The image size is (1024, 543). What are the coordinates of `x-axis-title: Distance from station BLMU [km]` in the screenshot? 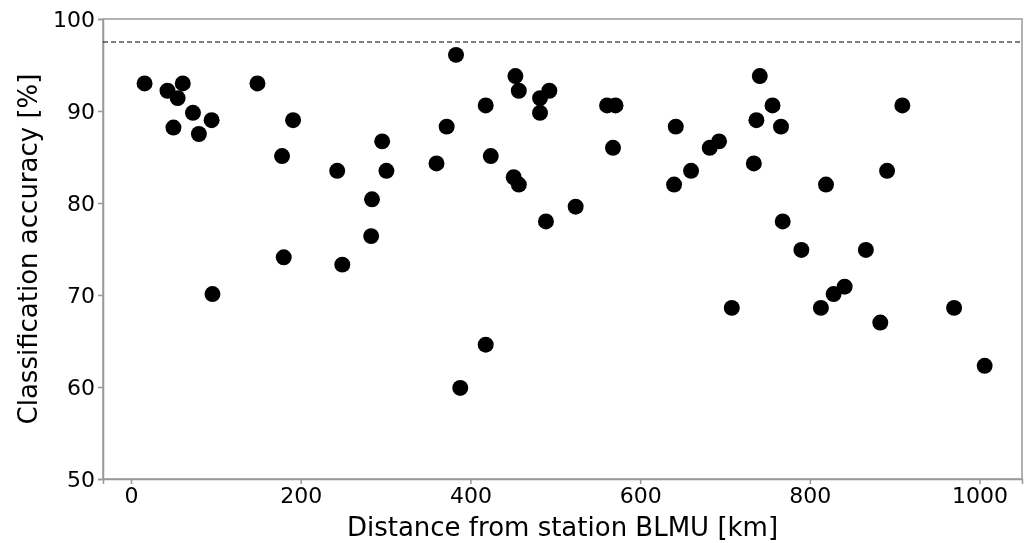 It's located at (562, 527).